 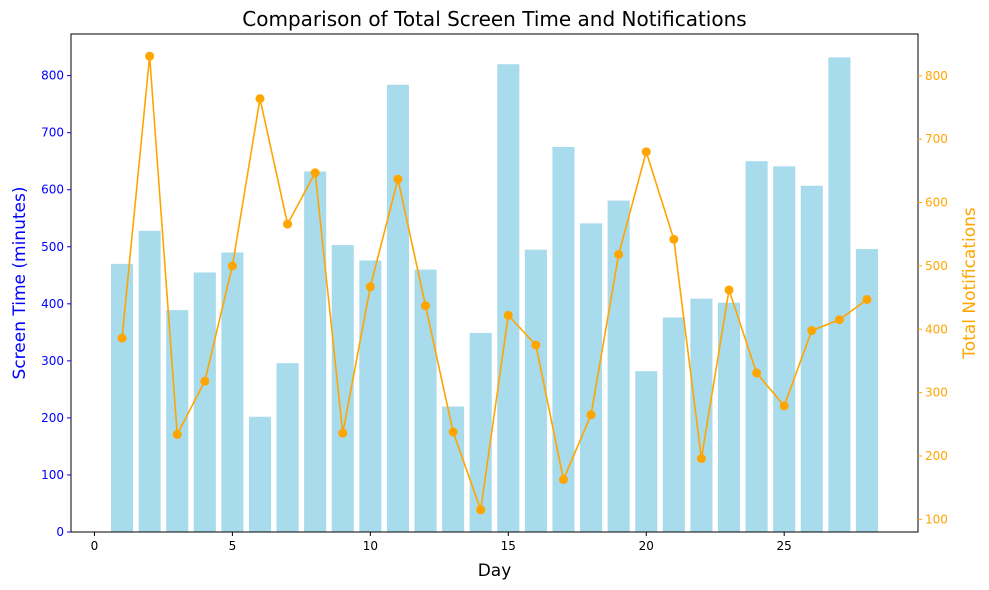 What do you see at coordinates (52, 475) in the screenshot?
I see `y-left-tick-label: 100` at bounding box center [52, 475].